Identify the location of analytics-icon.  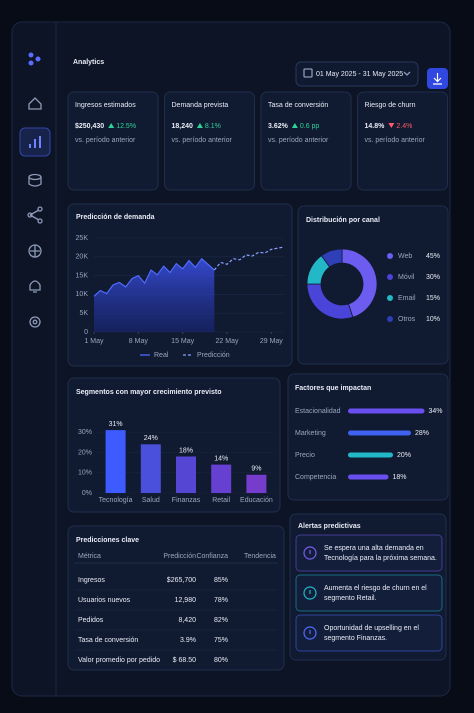
(35, 142).